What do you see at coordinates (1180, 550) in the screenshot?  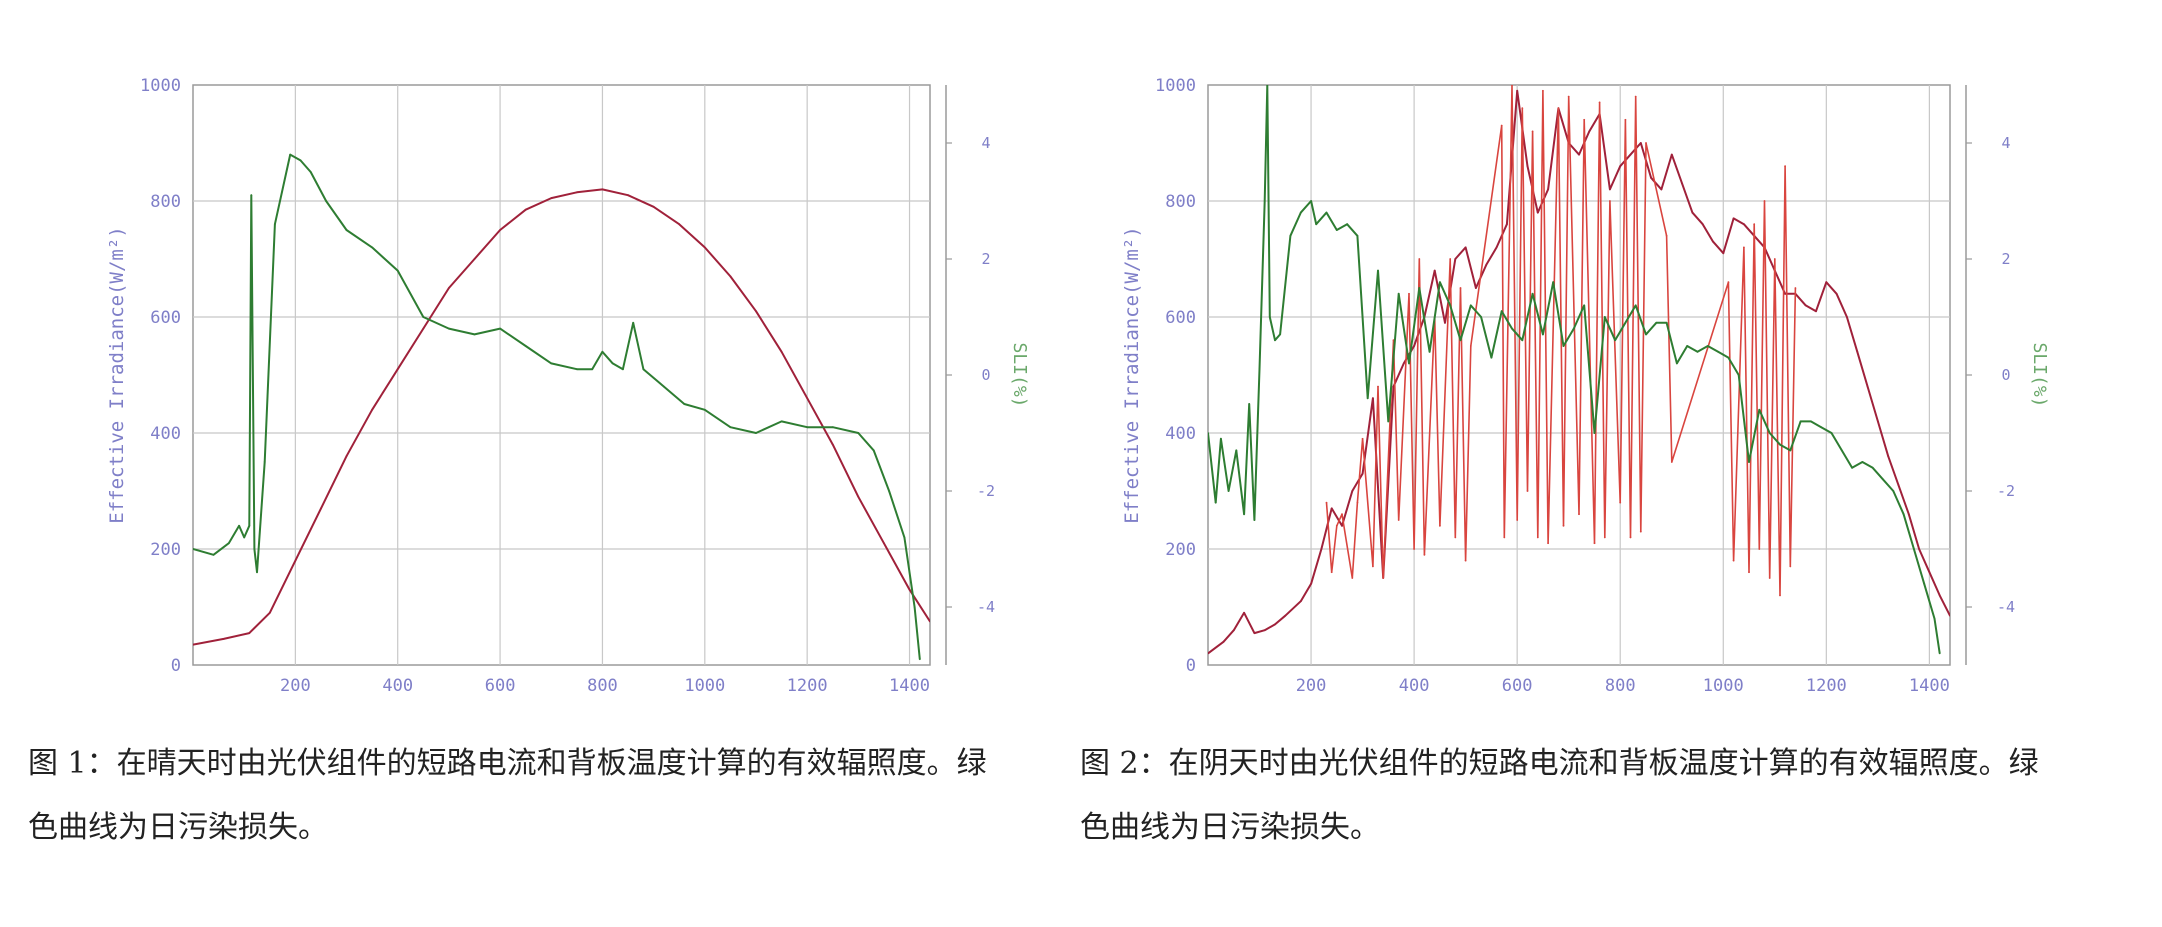 I see `y-tick-label: 200` at bounding box center [1180, 550].